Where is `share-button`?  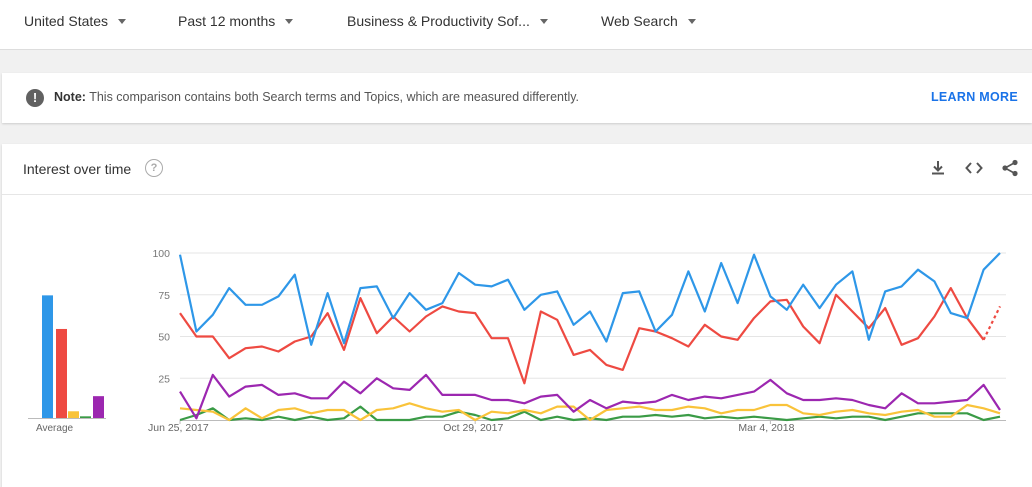 share-button is located at coordinates (1010, 168).